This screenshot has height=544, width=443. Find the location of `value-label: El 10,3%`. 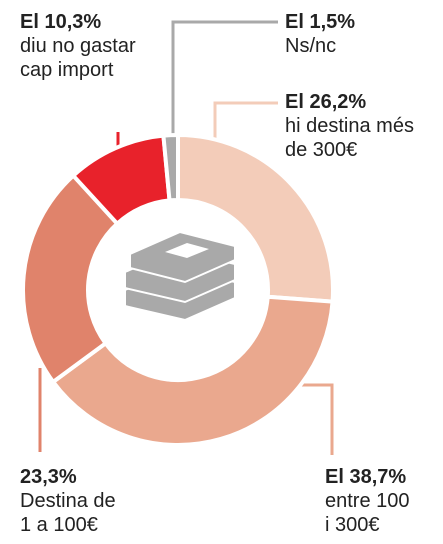

value-label: El 10,3% is located at coordinates (61, 22).